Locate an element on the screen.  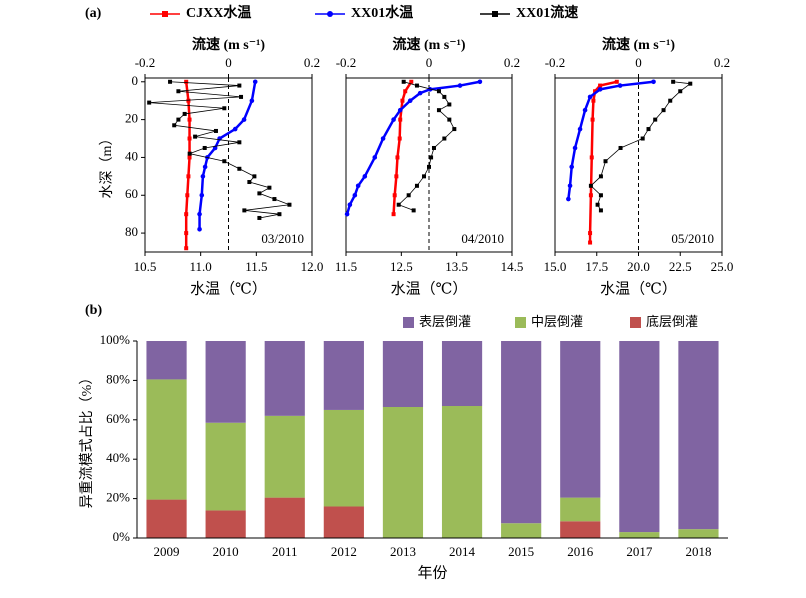
legend-marker is located at coordinates (165, 14).